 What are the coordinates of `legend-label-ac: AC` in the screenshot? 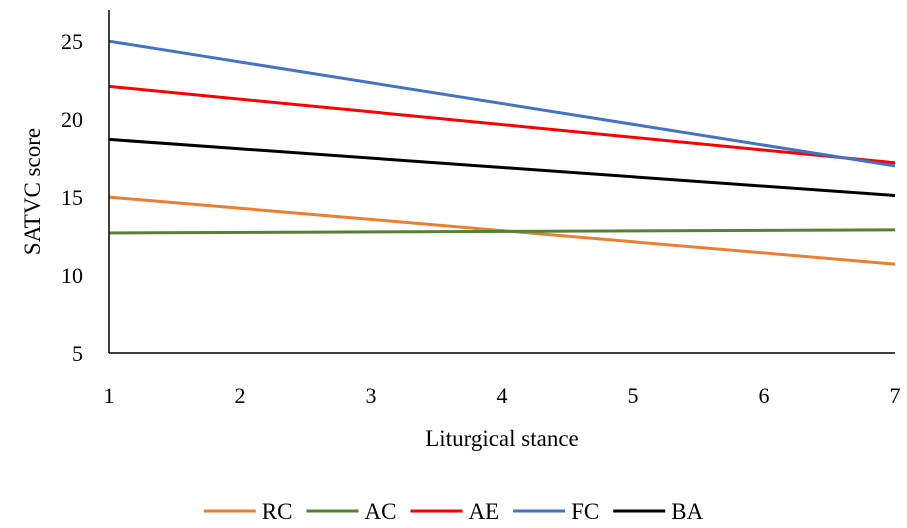 It's located at (380, 511).